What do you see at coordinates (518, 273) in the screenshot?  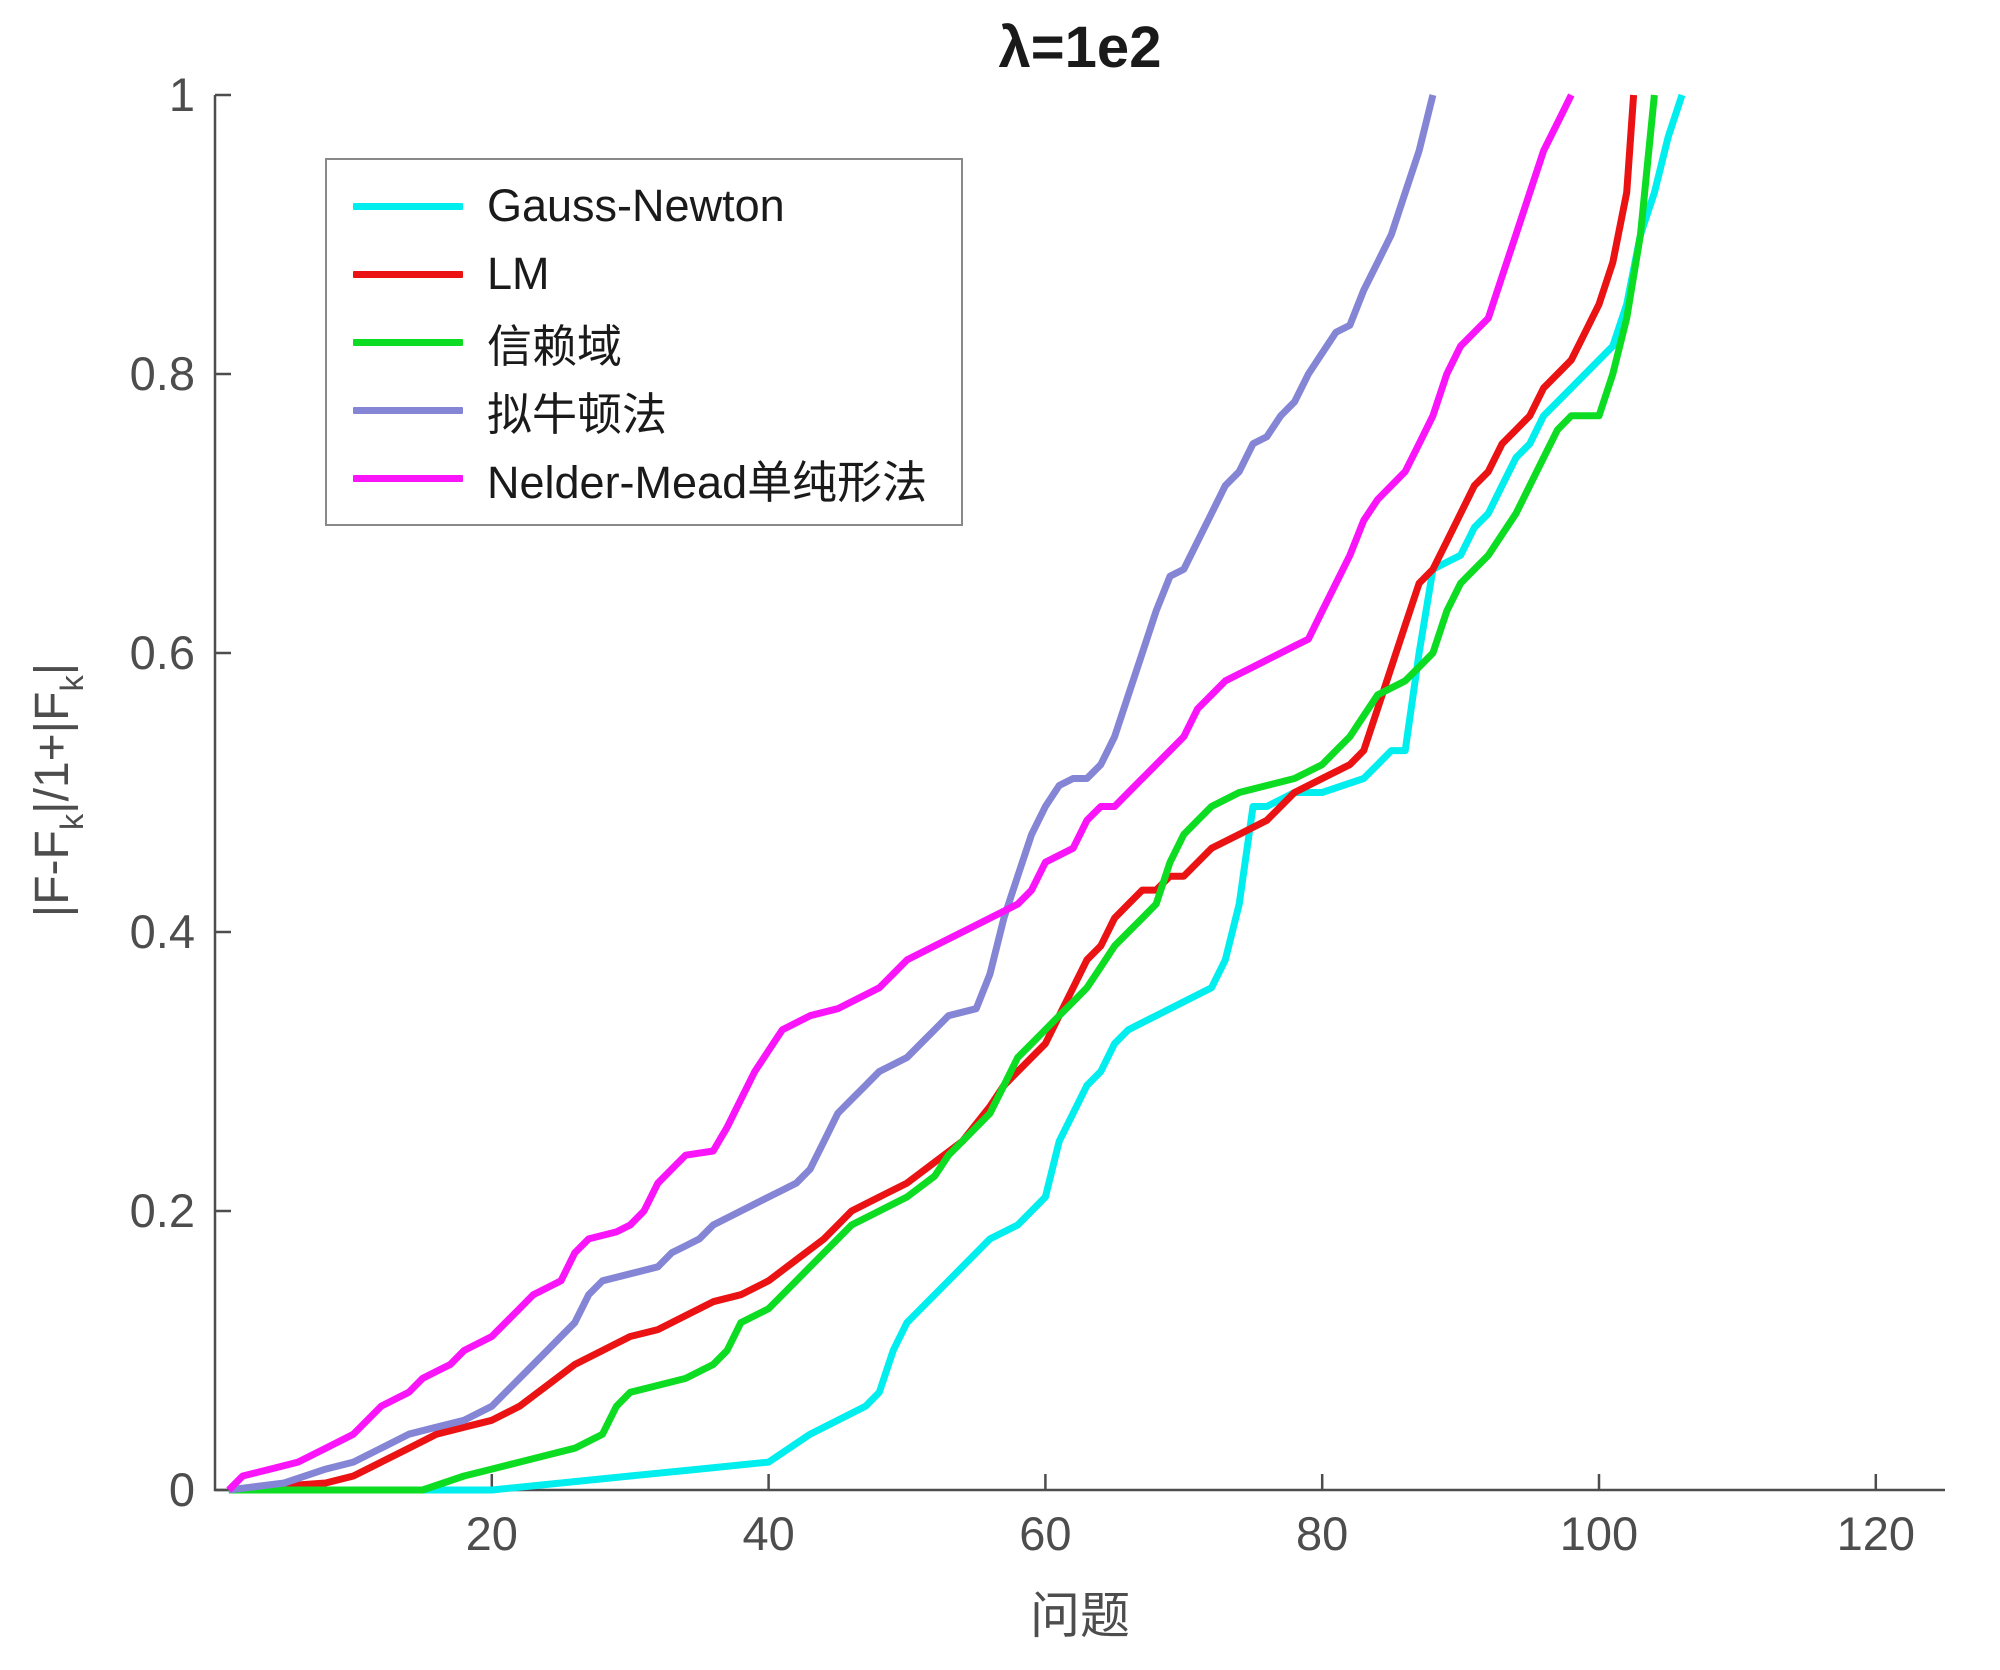 I see `legend-label: LM` at bounding box center [518, 273].